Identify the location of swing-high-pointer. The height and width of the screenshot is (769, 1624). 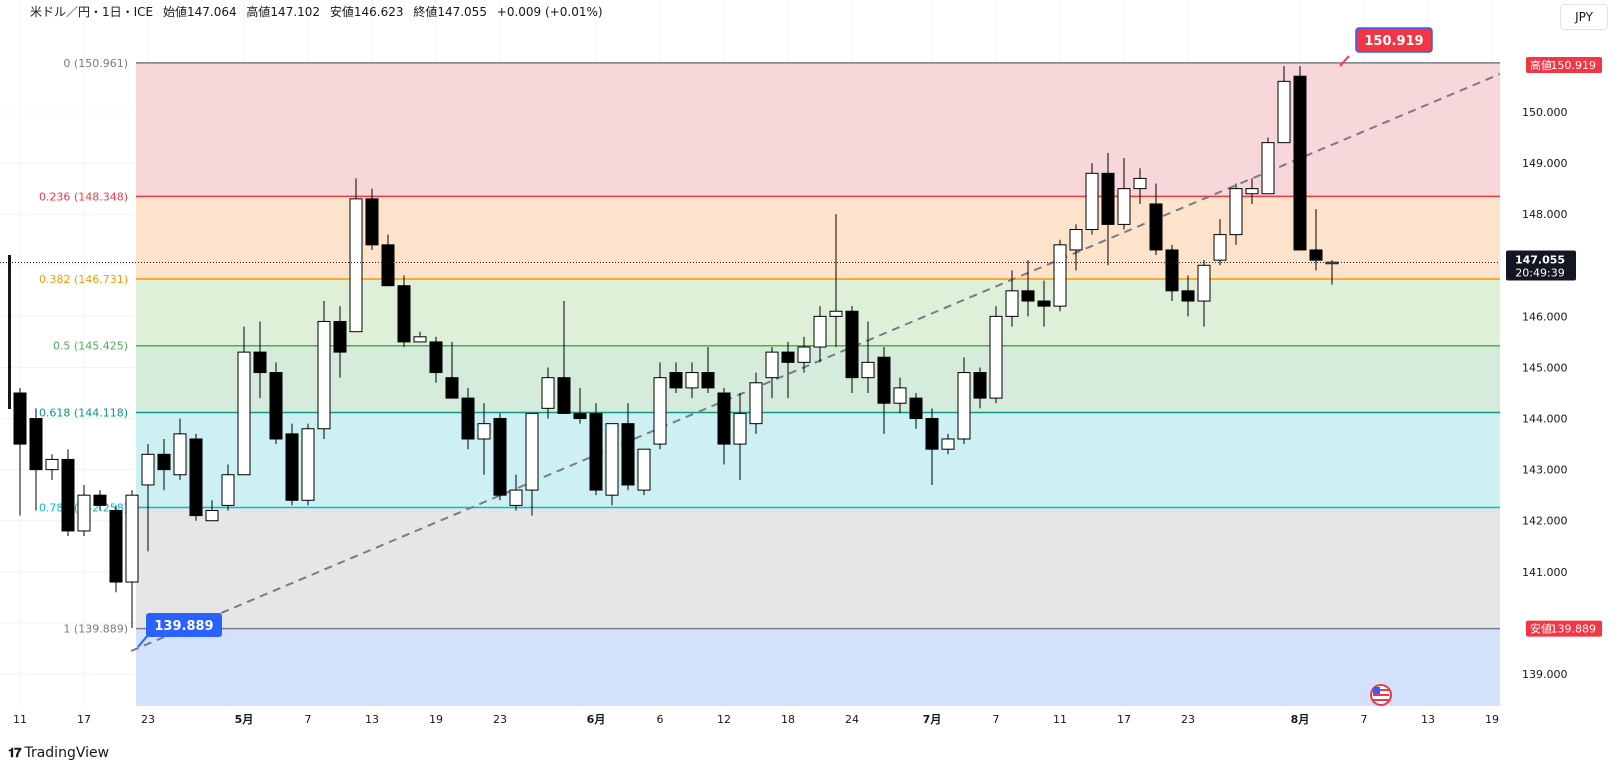
(1344, 61).